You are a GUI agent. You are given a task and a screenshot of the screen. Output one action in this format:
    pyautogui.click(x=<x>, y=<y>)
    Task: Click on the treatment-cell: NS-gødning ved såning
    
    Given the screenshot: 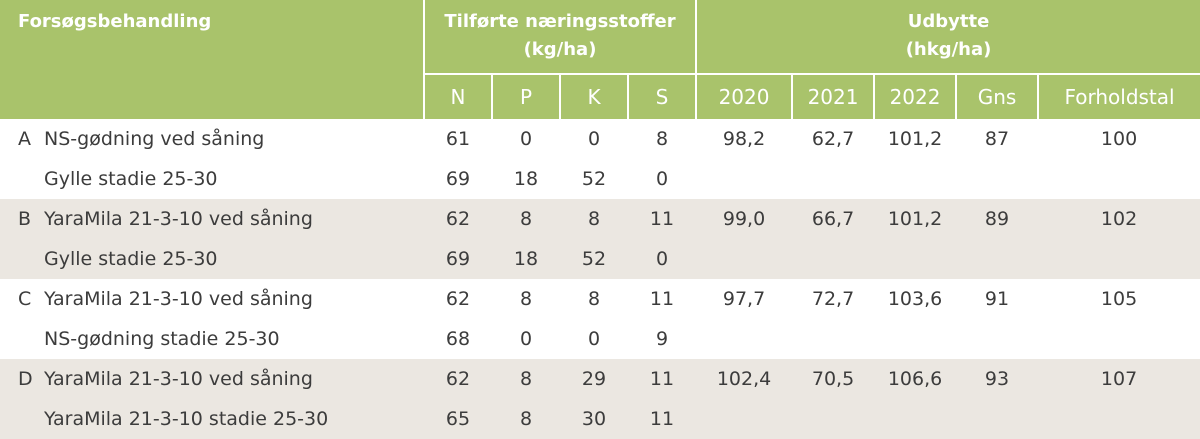 What is the action you would take?
    pyautogui.click(x=154, y=139)
    